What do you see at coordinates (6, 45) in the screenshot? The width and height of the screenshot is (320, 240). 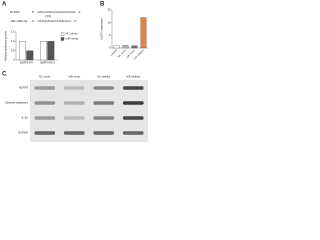 I see `y-axis-label: Relative luciferase activity` at bounding box center [6, 45].